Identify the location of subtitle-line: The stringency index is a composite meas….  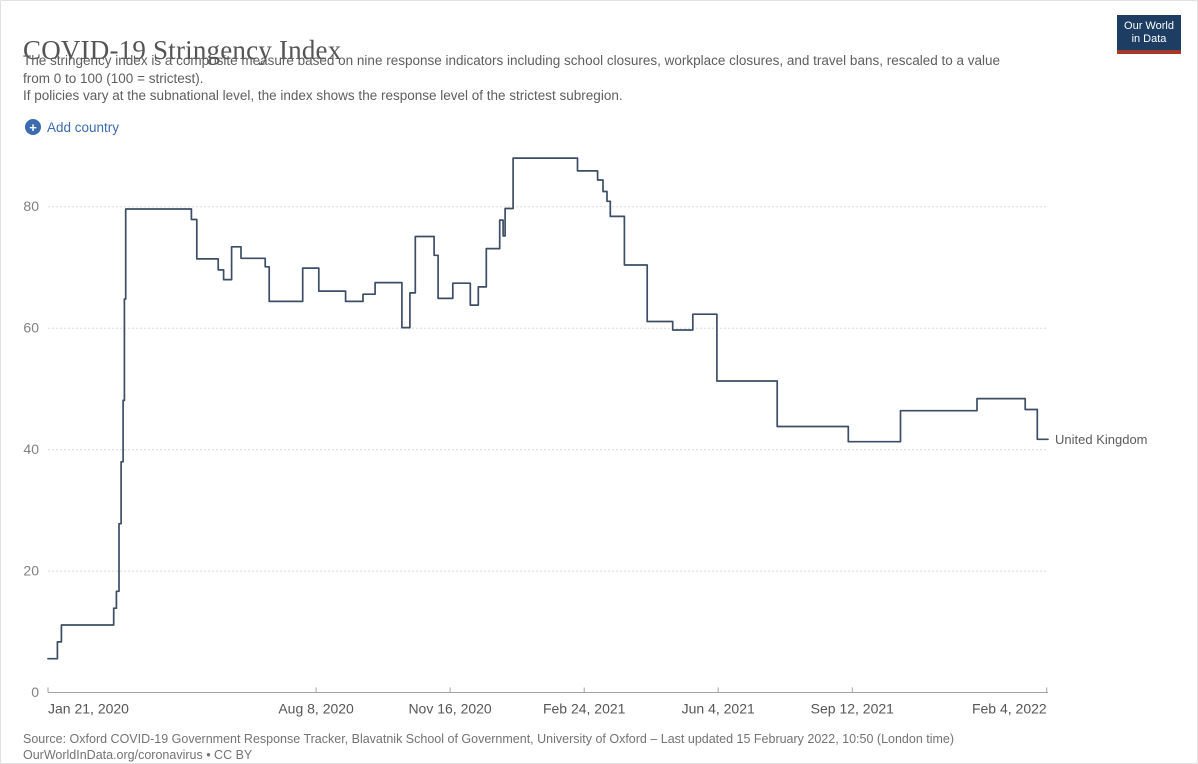
(512, 60).